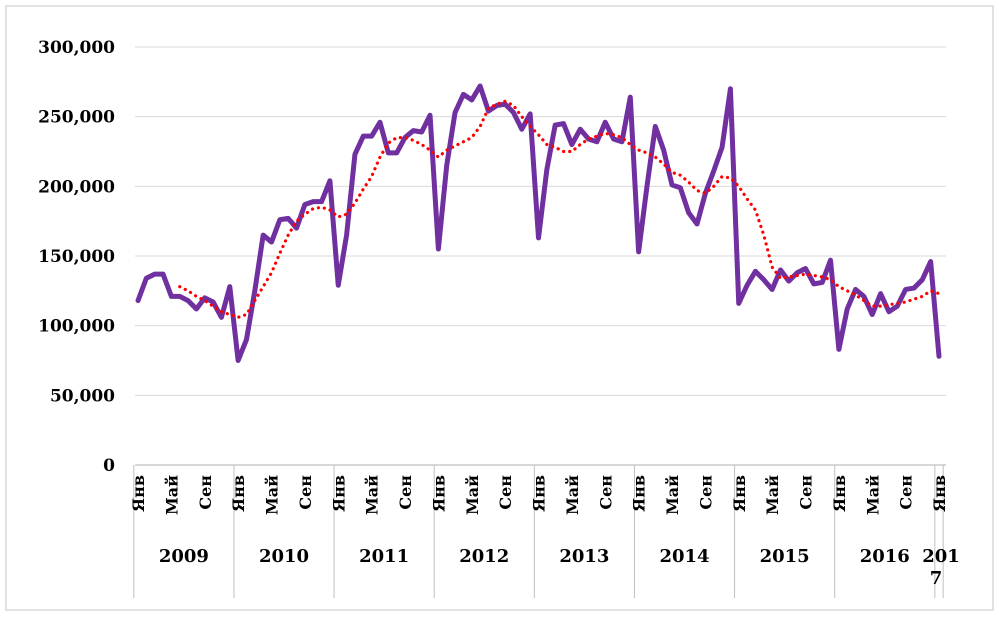 Image resolution: width=1000 pixels, height=626 pixels. I want to click on year-label: 2012, so click(484, 556).